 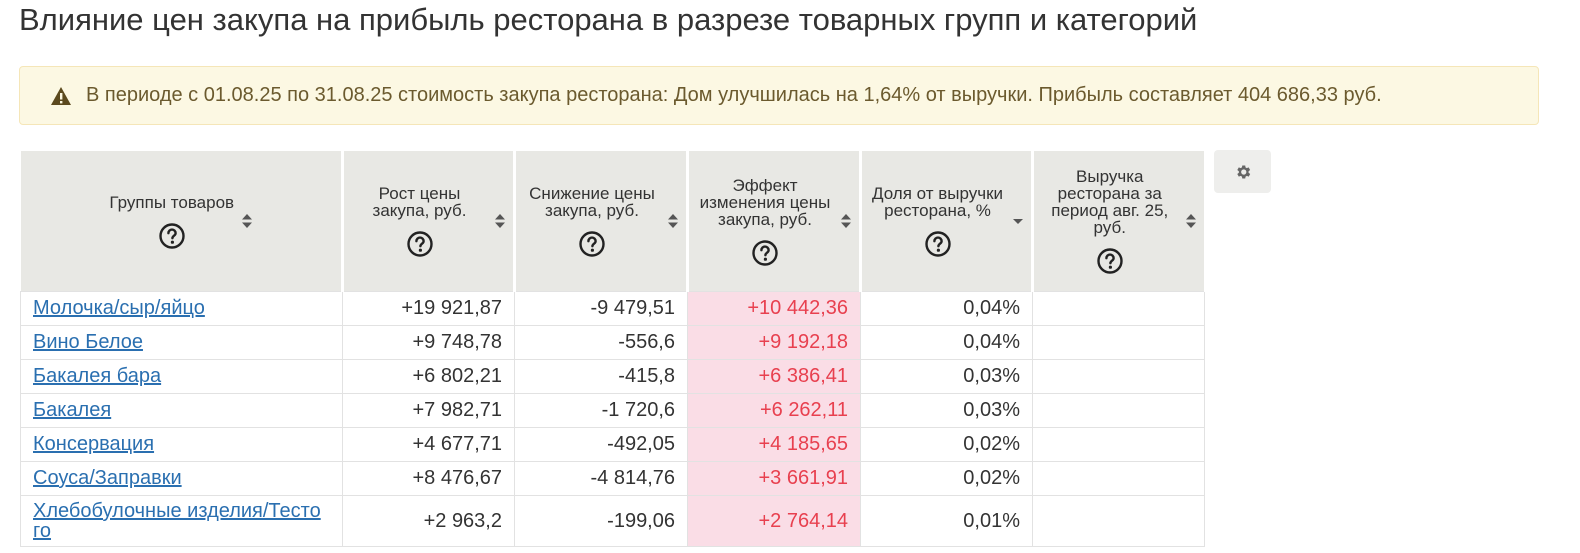 What do you see at coordinates (765, 202) in the screenshot?
I see `column-header-label: Эффект изменения цены закупа, руб.` at bounding box center [765, 202].